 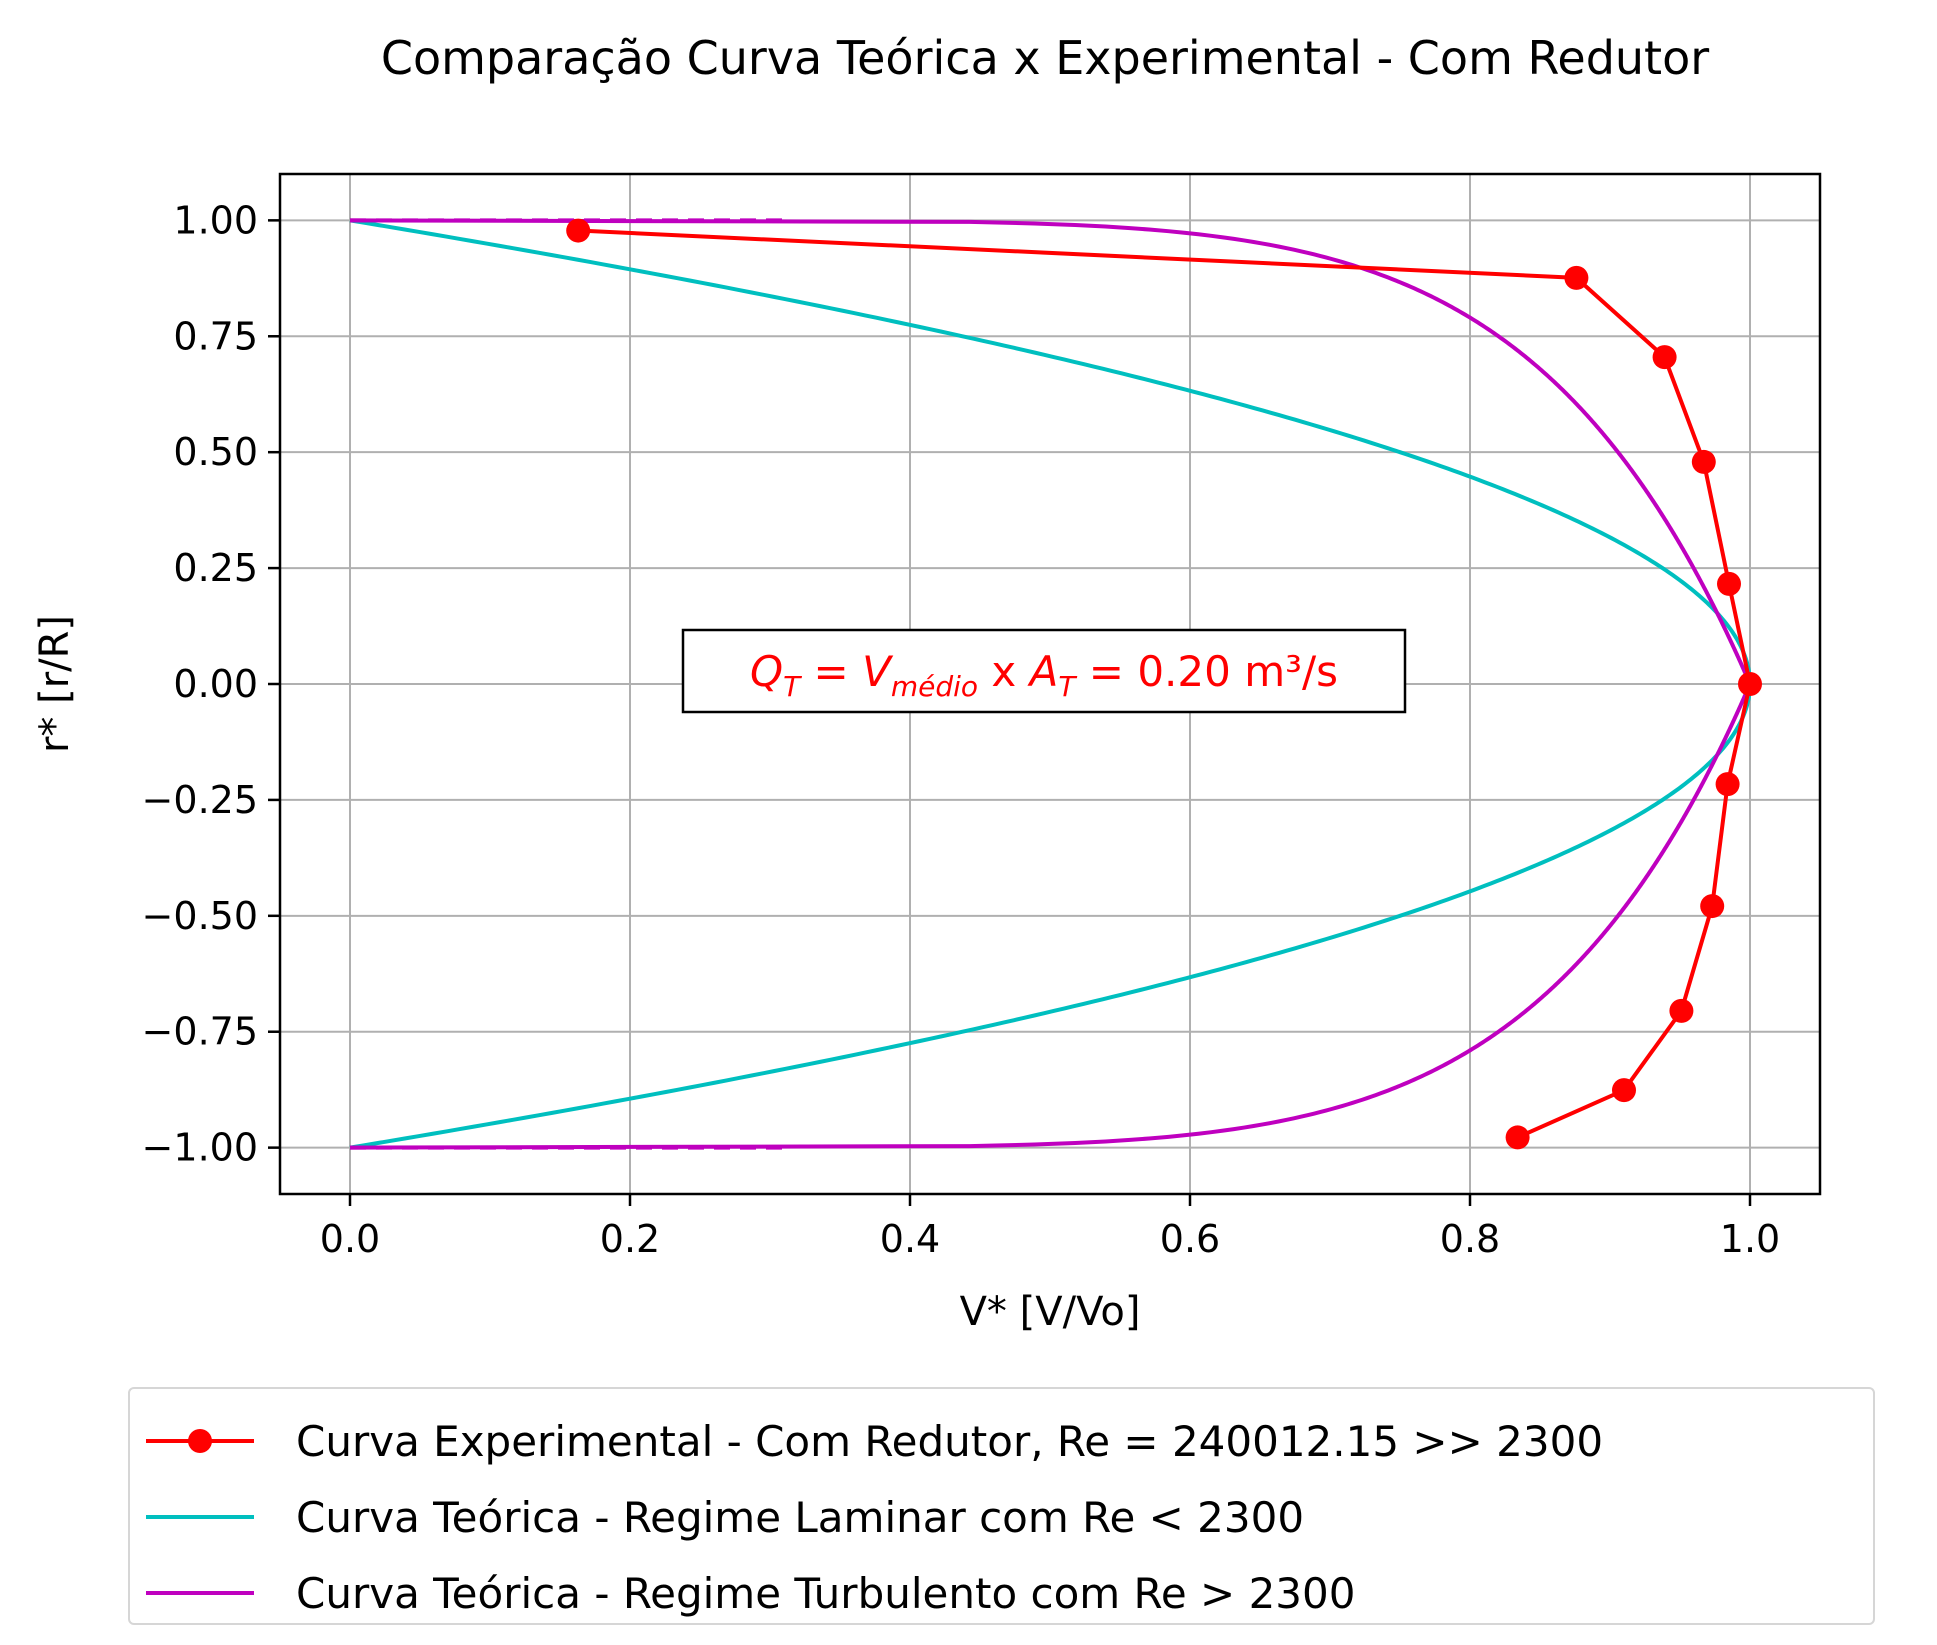 What do you see at coordinates (215, 684) in the screenshot?
I see `y-tick-label: 0.00` at bounding box center [215, 684].